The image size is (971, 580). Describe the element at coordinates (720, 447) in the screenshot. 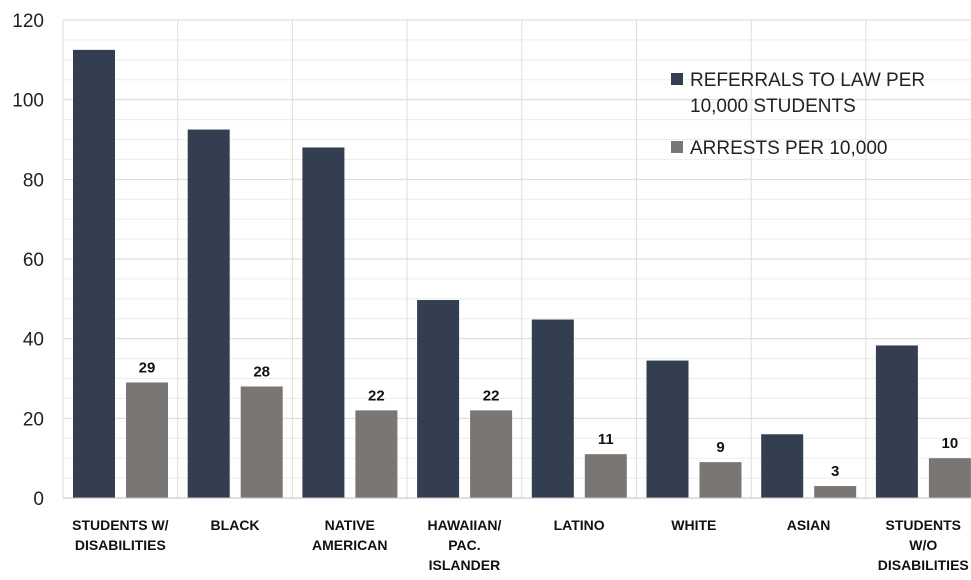

I see `data-label: 9` at that location.